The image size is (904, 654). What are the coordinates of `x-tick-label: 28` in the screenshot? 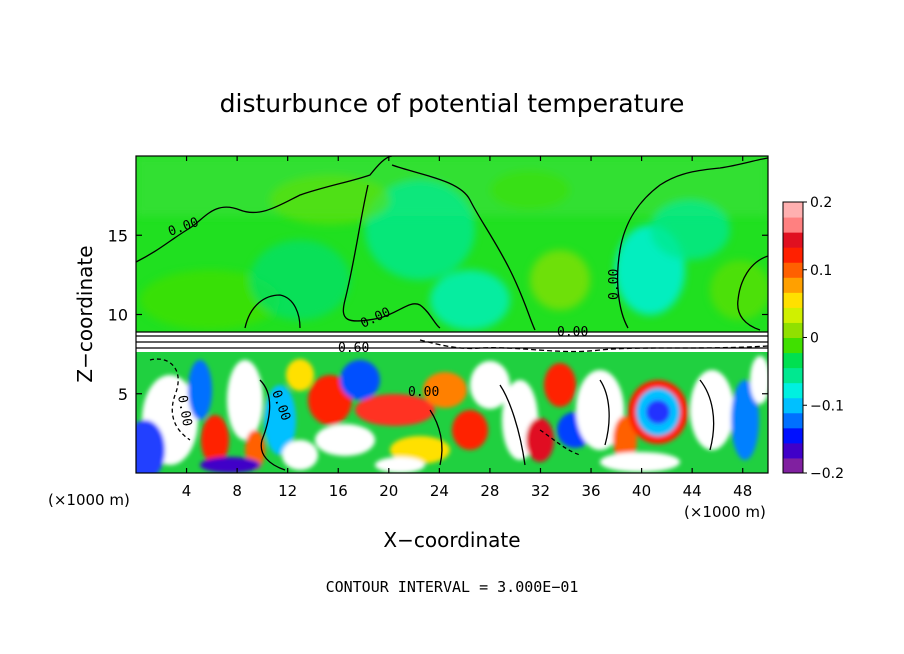 It's located at (489, 491).